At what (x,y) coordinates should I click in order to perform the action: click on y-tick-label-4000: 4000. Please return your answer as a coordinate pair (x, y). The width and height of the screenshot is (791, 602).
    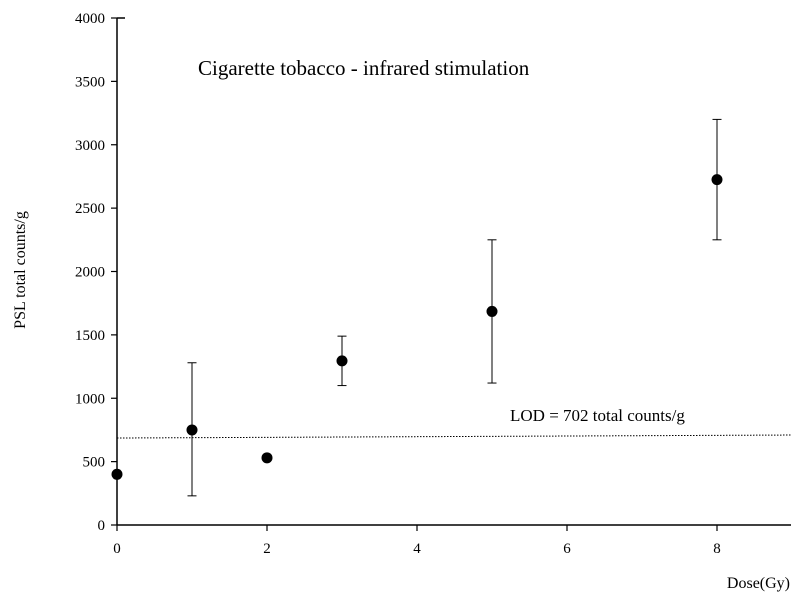
    Looking at the image, I should click on (90, 19).